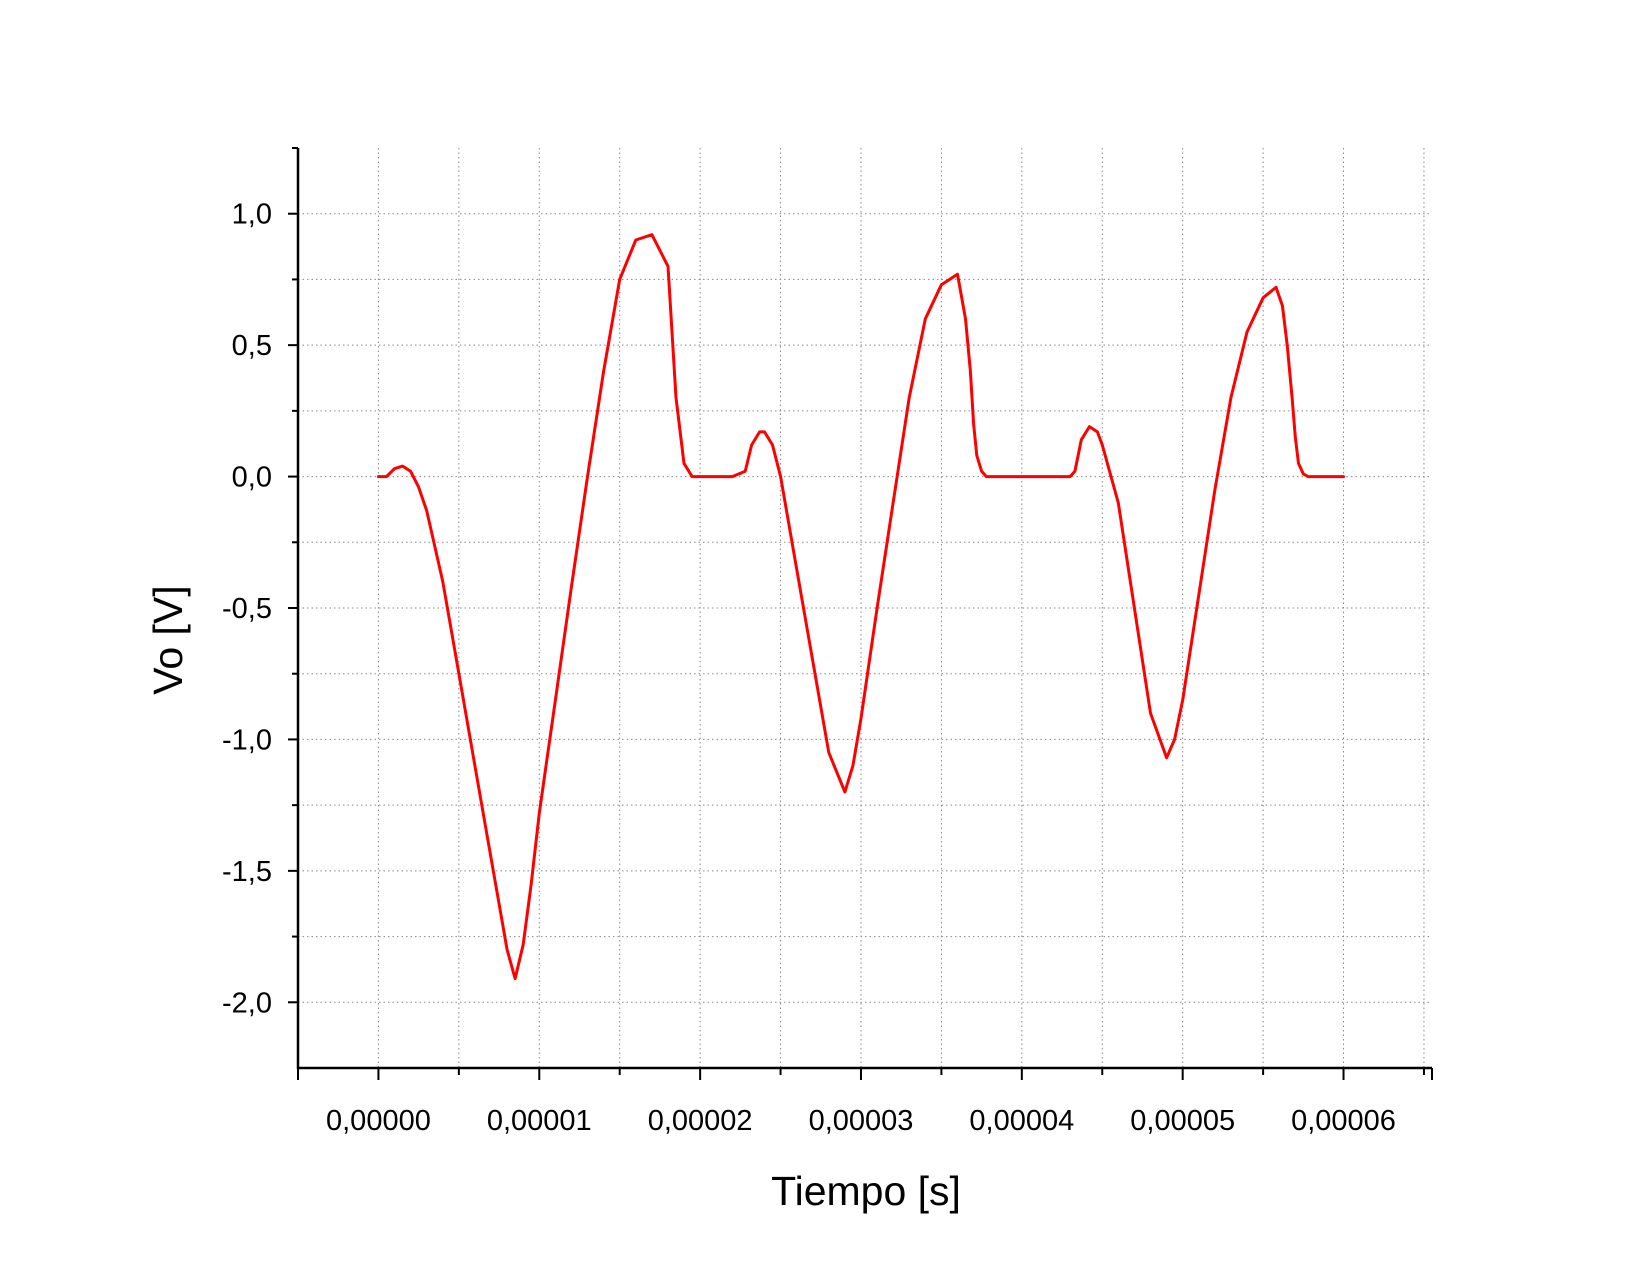  What do you see at coordinates (700, 1121) in the screenshot?
I see `x-tick-label: 0,00002` at bounding box center [700, 1121].